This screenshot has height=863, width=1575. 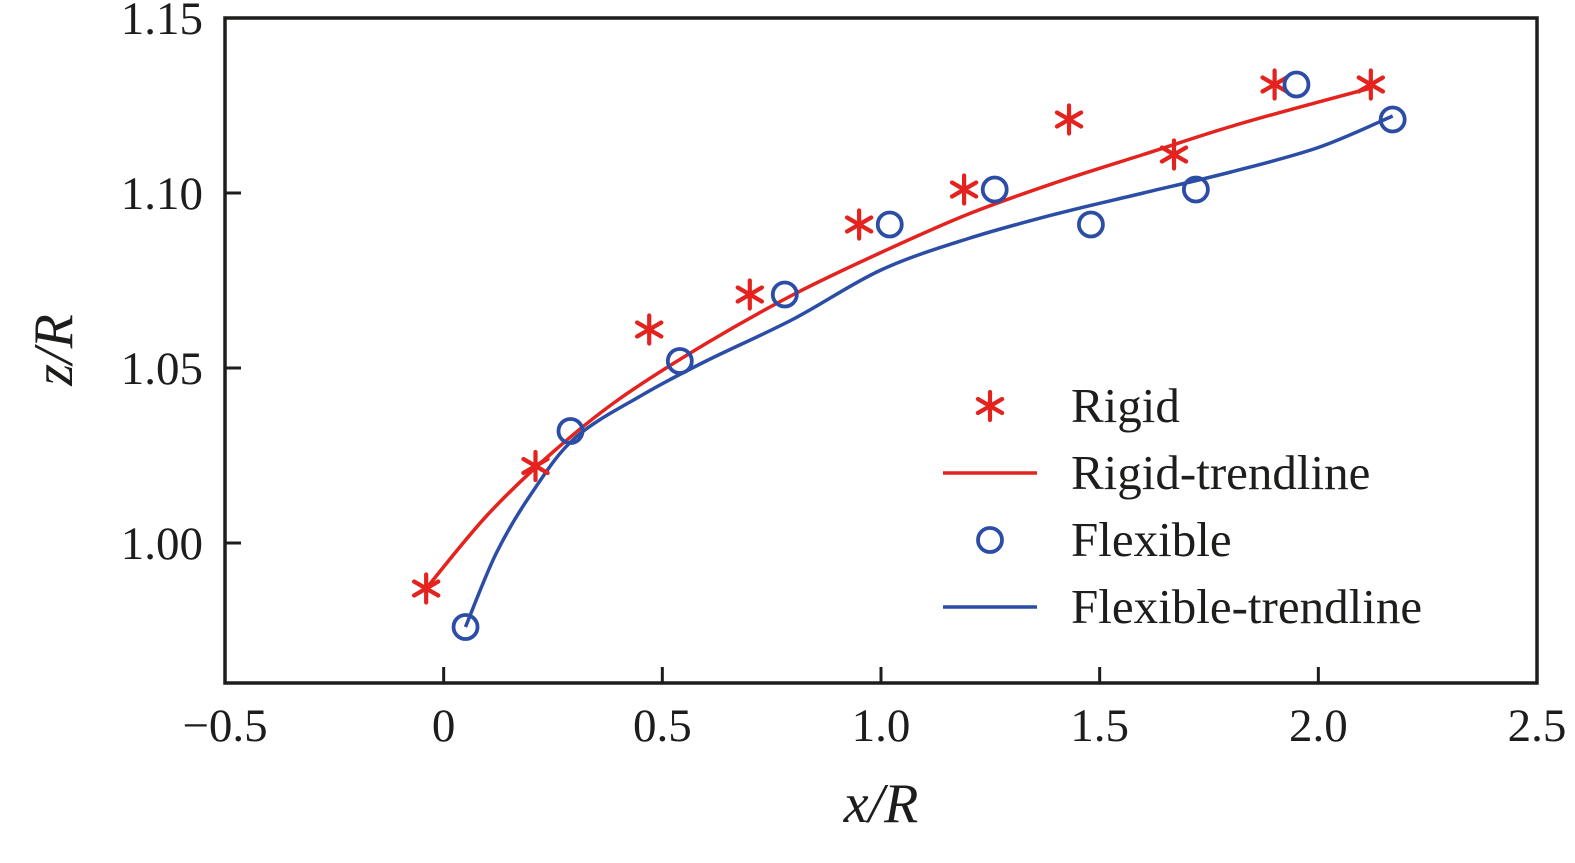 What do you see at coordinates (881, 726) in the screenshot?
I see `x-tick-label: 1.0` at bounding box center [881, 726].